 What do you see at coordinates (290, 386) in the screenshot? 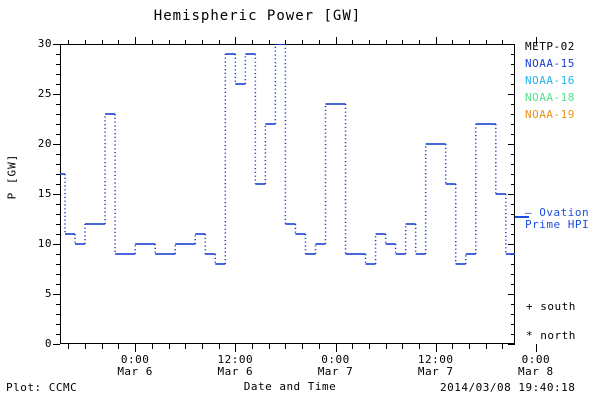
I see `x-axis-label: Date and Time` at bounding box center [290, 386].